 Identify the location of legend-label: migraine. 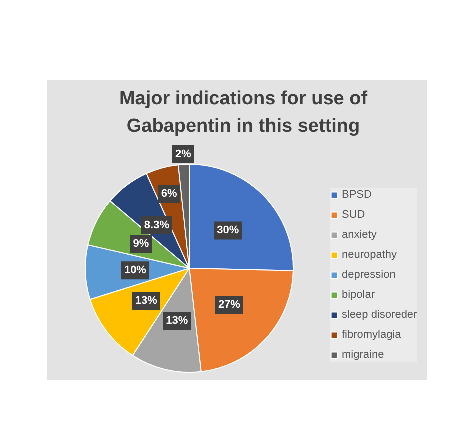
(363, 355).